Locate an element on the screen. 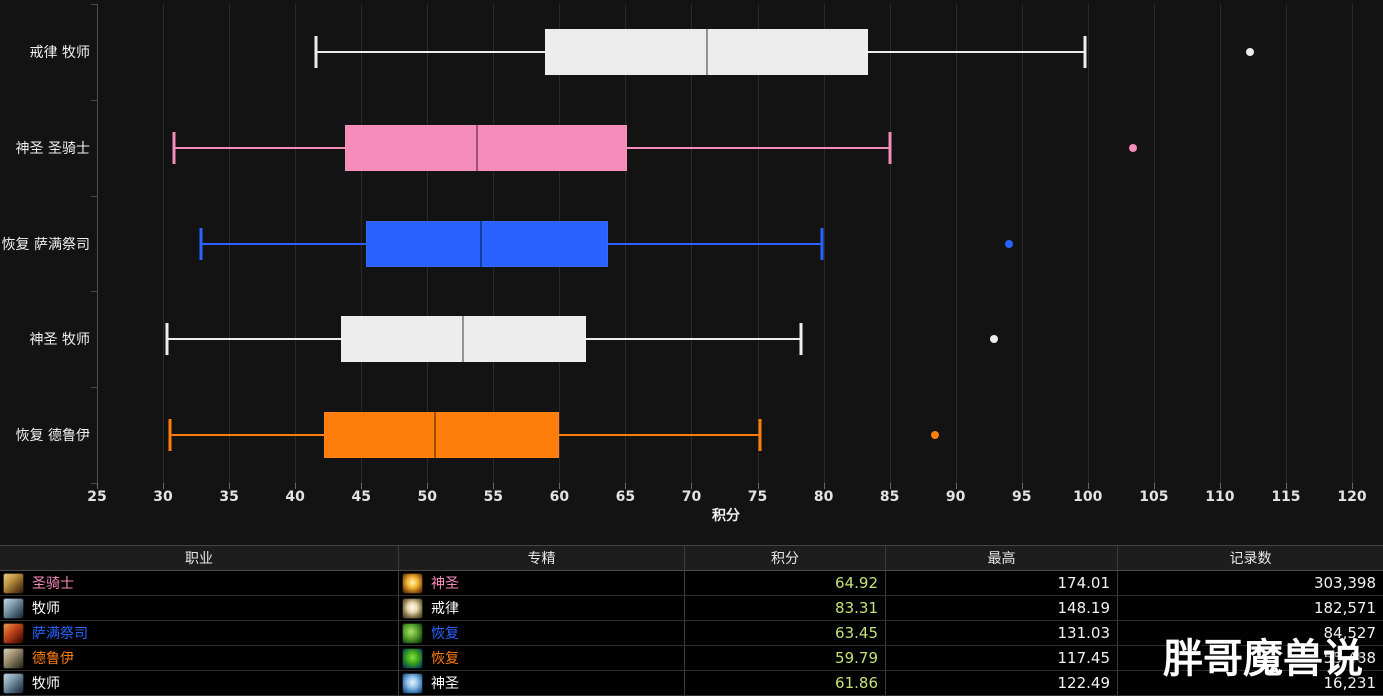  x-tick-label: 75 is located at coordinates (757, 497).